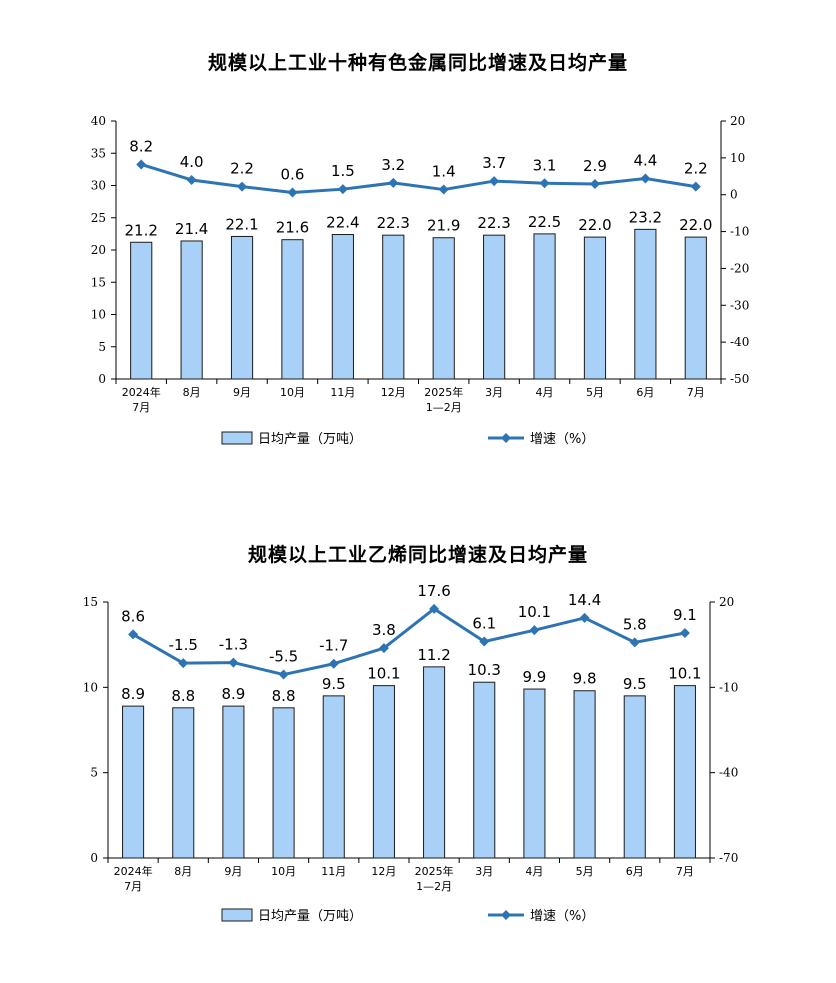 The image size is (836, 983). I want to click on left-tick-label: 0, so click(102, 379).